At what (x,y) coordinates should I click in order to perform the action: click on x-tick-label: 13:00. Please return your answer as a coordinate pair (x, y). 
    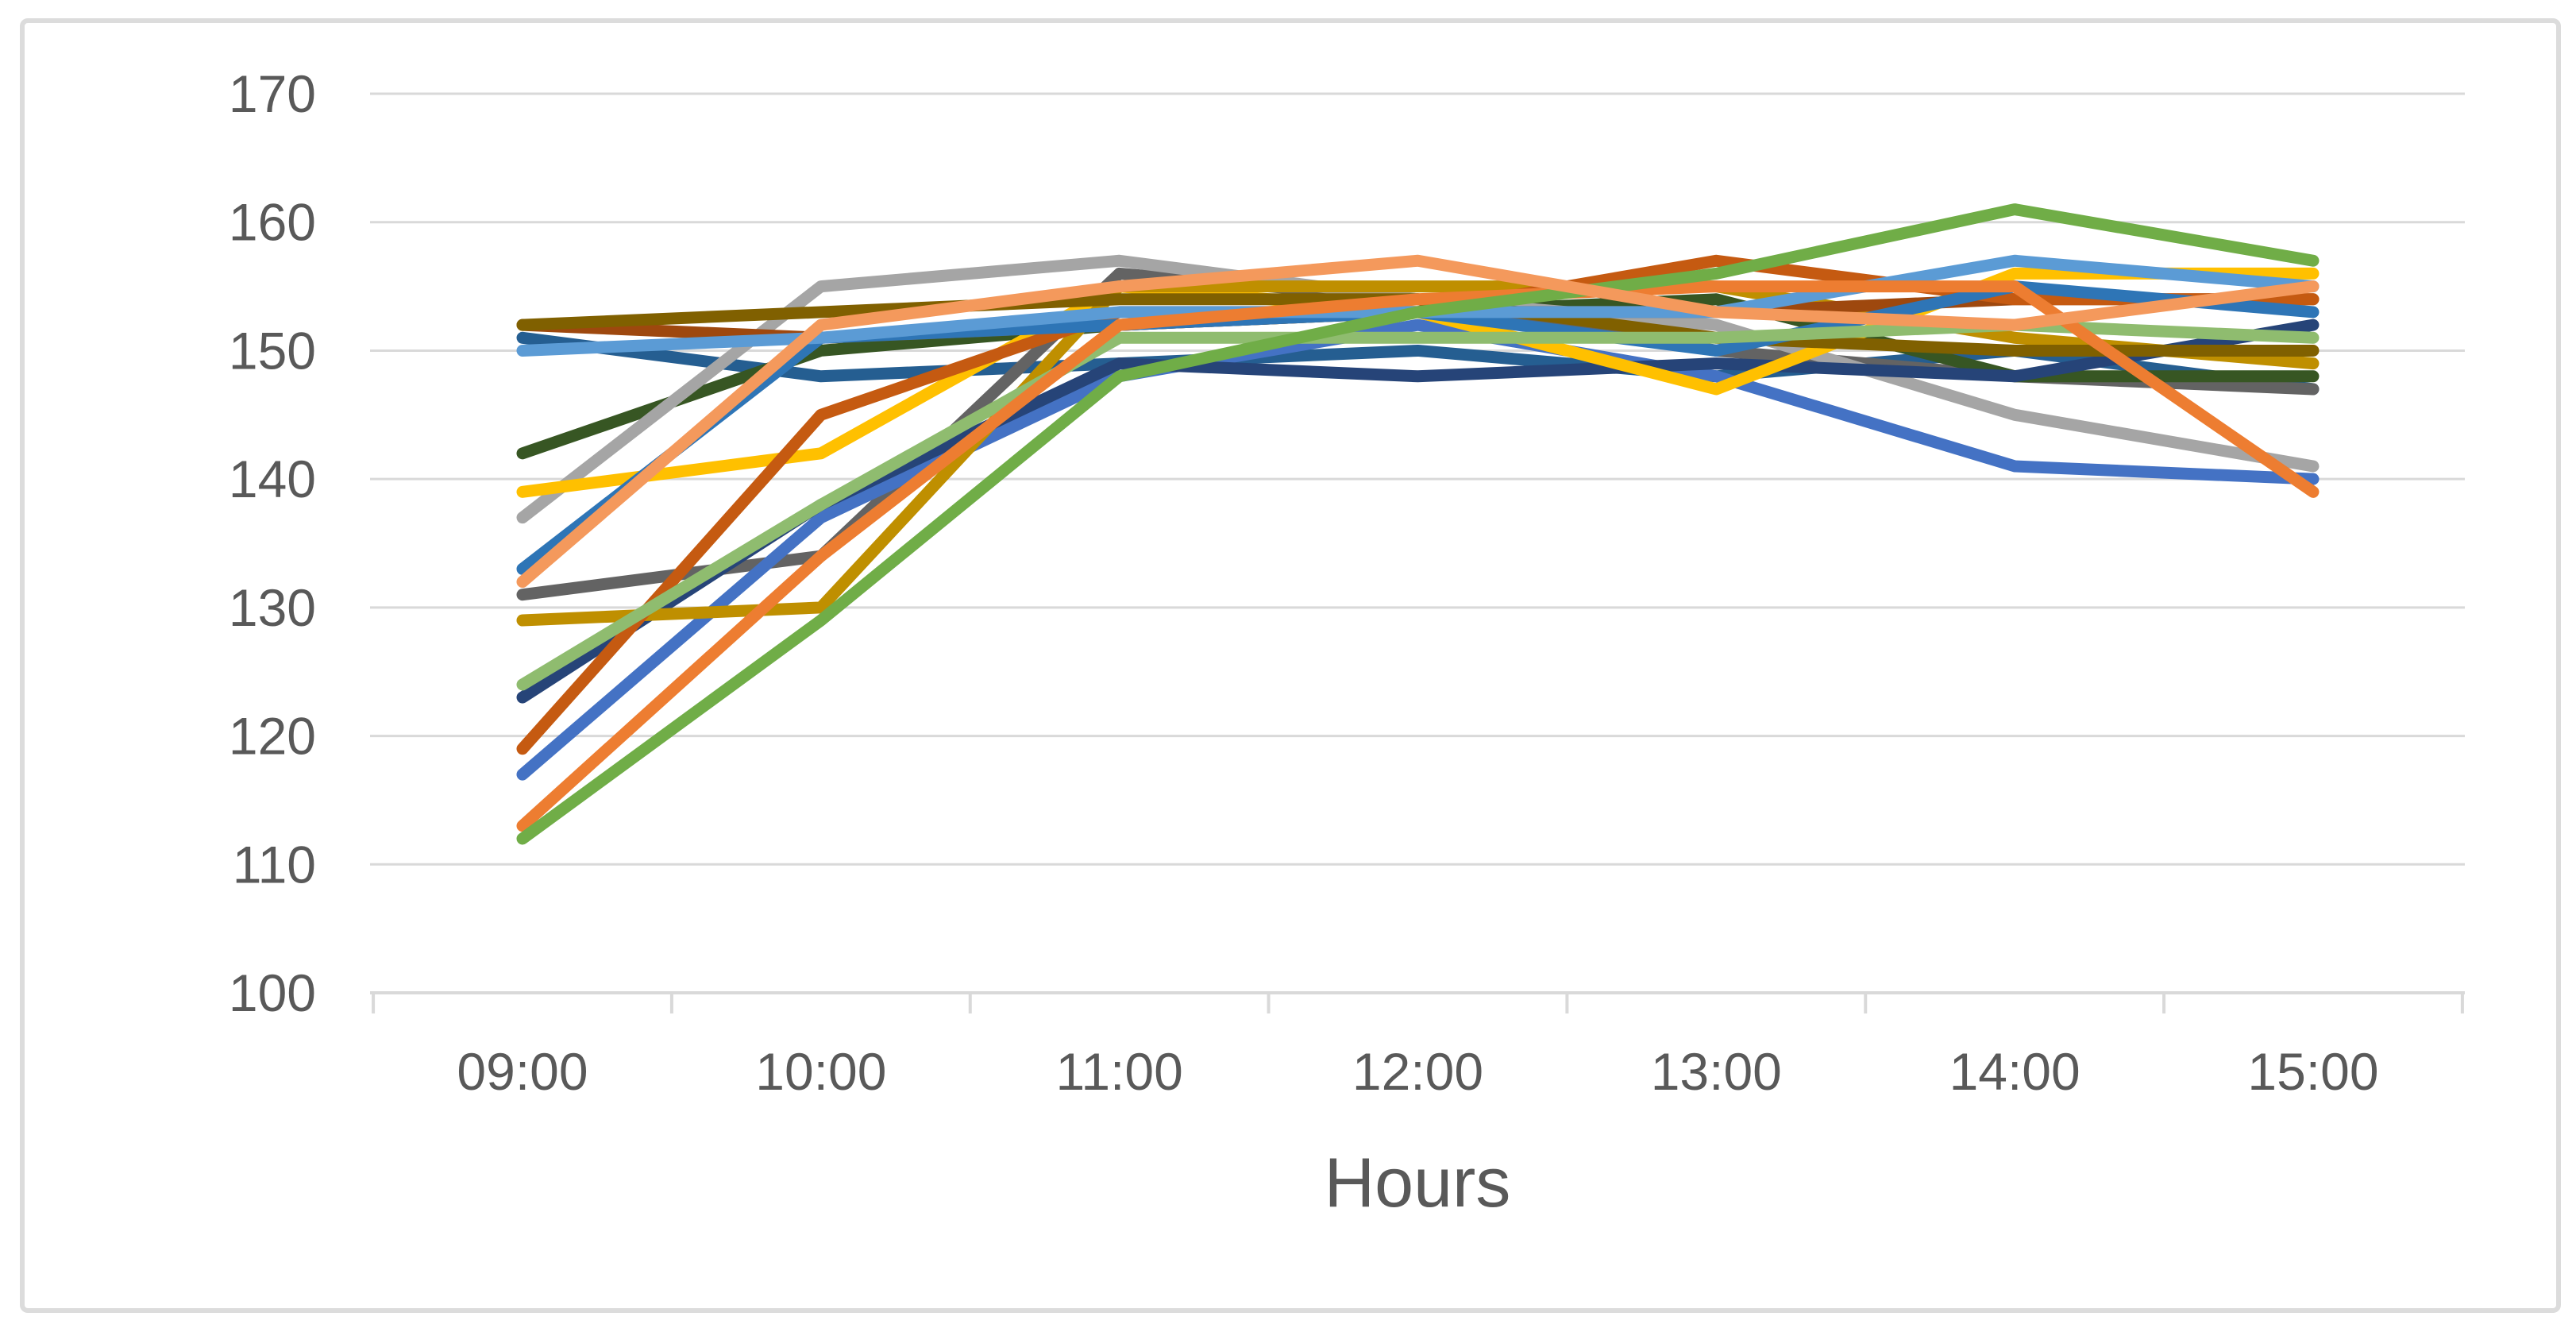
    Looking at the image, I should click on (1716, 1071).